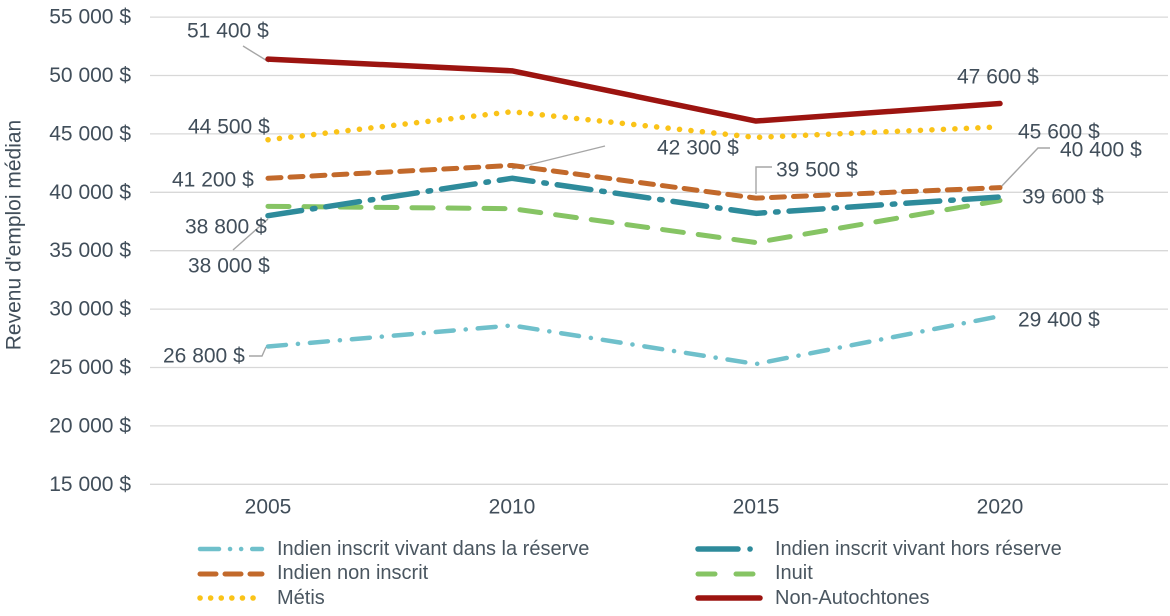 This screenshot has width=1170, height=616. Describe the element at coordinates (1063, 197) in the screenshot. I see `data-label: 39 600 $` at that location.